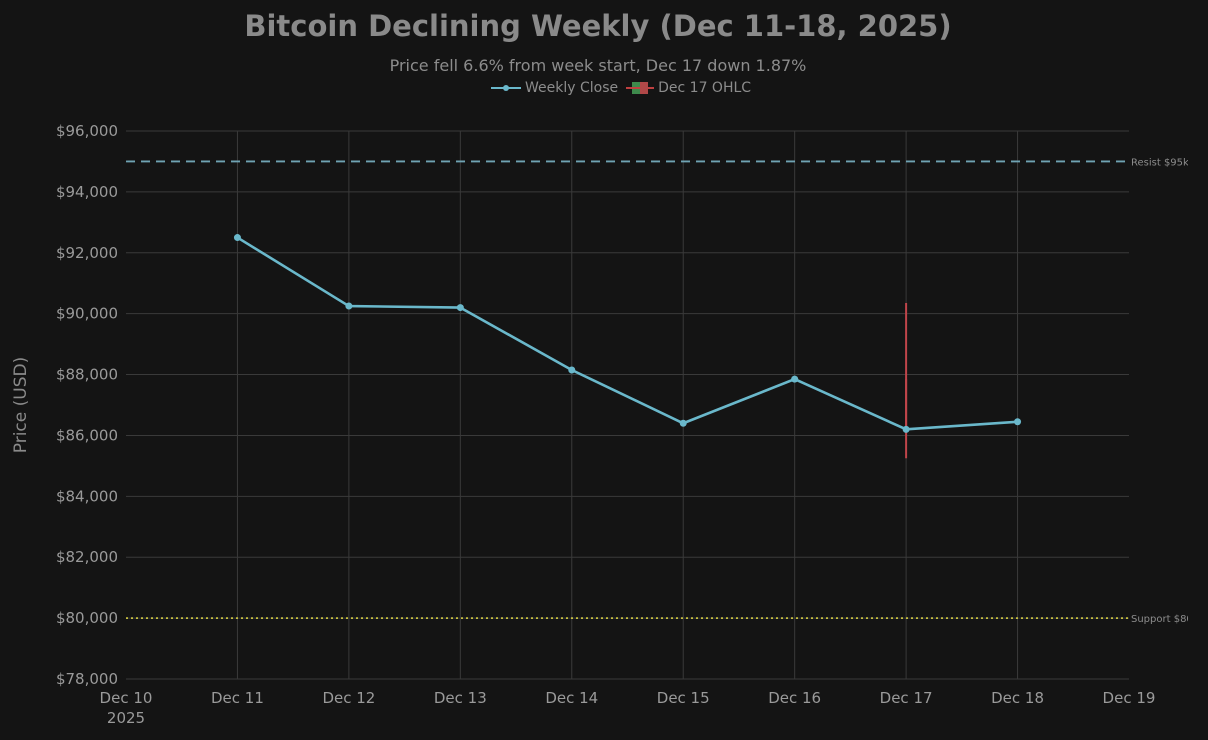  I want to click on legend-label-weekly-close: Weekly Close, so click(572, 88).